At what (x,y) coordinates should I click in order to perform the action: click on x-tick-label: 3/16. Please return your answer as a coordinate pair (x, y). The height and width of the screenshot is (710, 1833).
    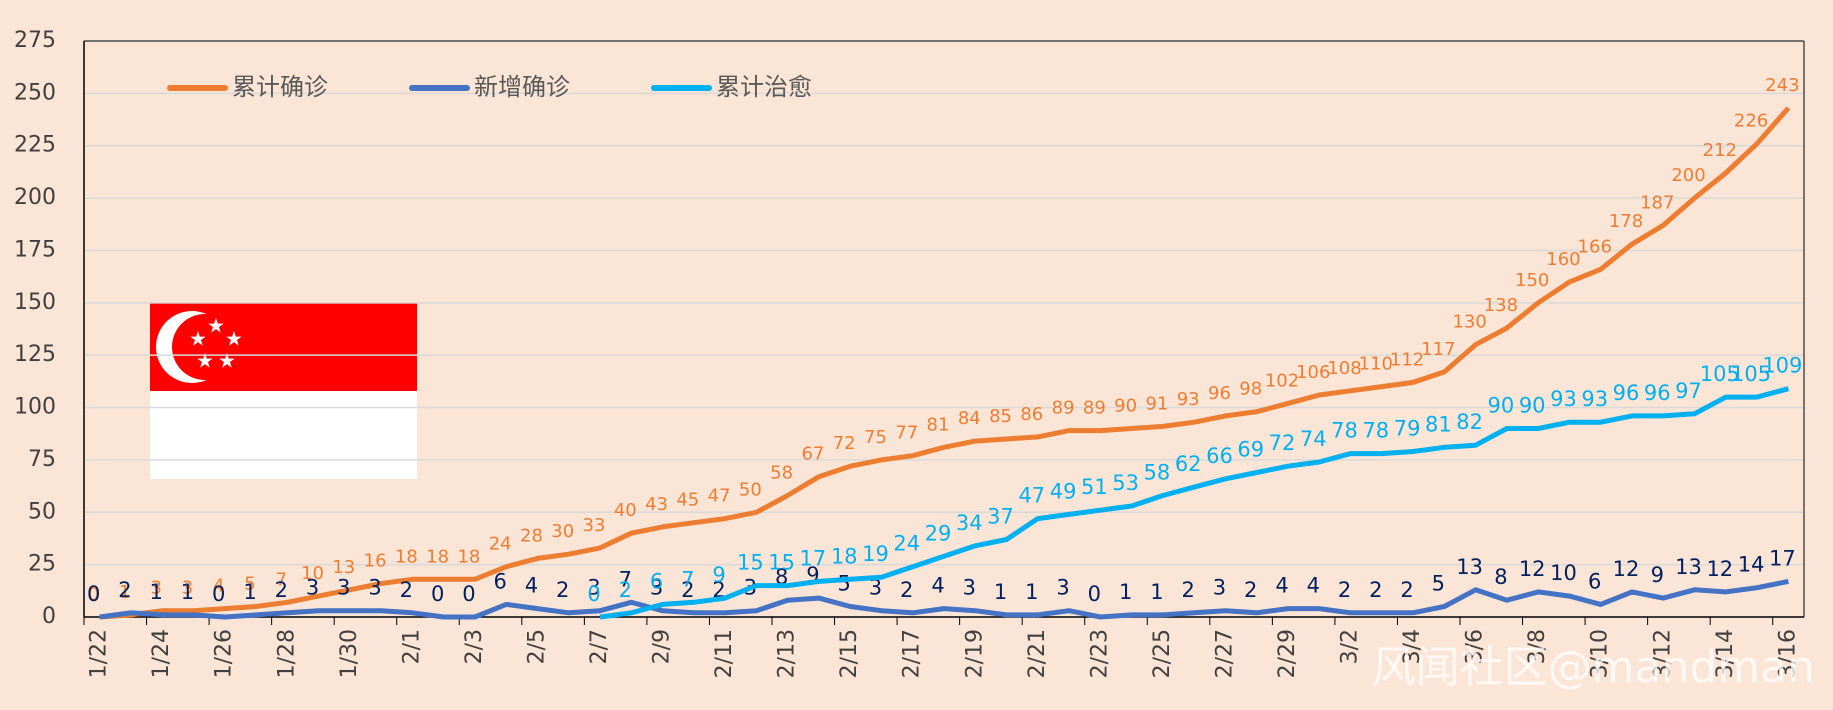
    Looking at the image, I should click on (1787, 653).